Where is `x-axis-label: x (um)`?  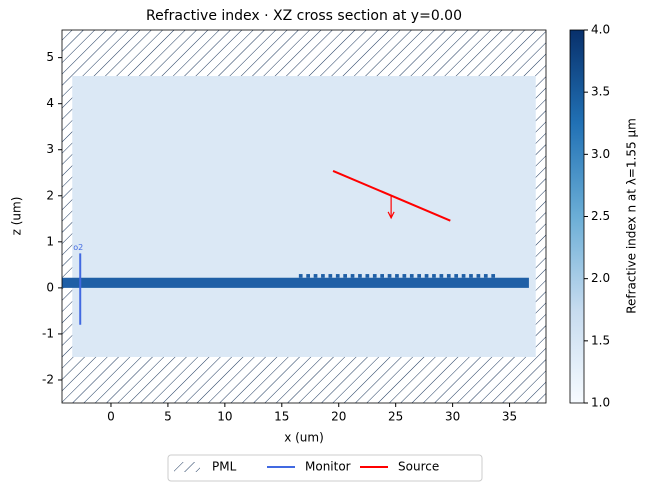
x-axis-label: x (um) is located at coordinates (304, 438).